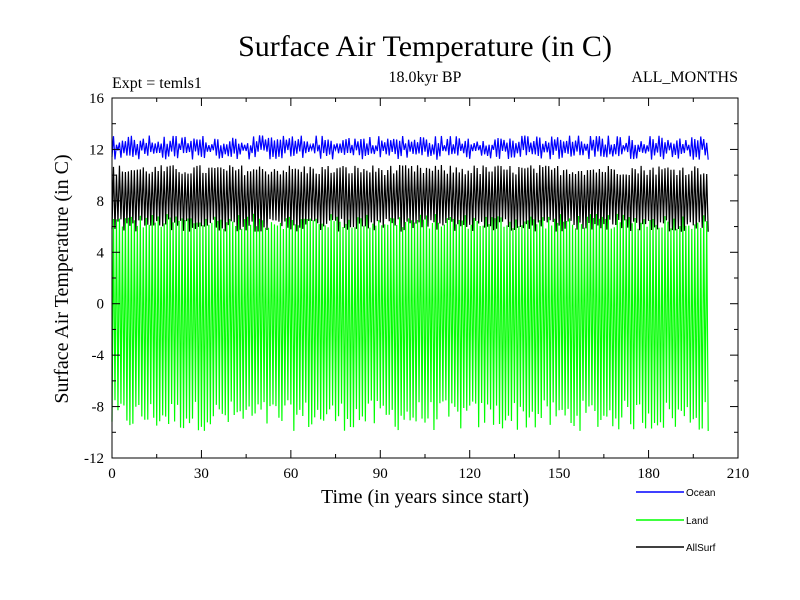 The image size is (800, 600). What do you see at coordinates (112, 474) in the screenshot?
I see `x-tick-label: 0` at bounding box center [112, 474].